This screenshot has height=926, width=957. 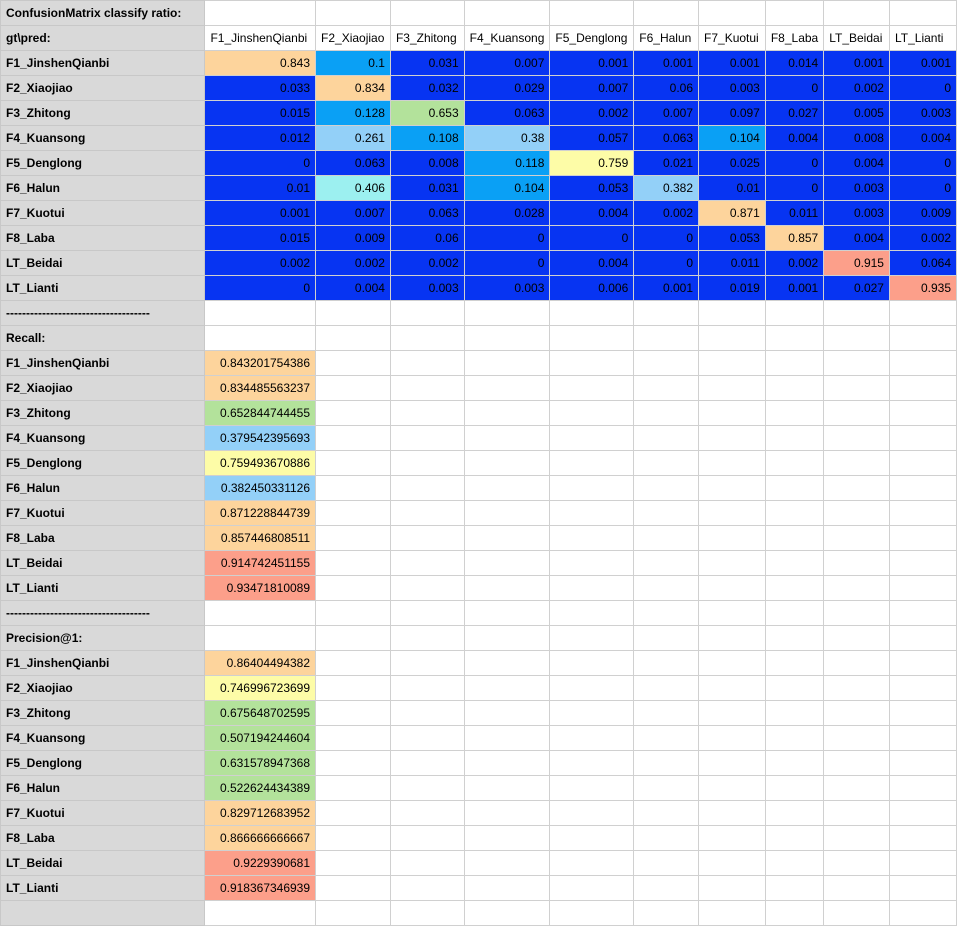 What do you see at coordinates (732, 163) in the screenshot?
I see `matrix-value-cell: 0.025` at bounding box center [732, 163].